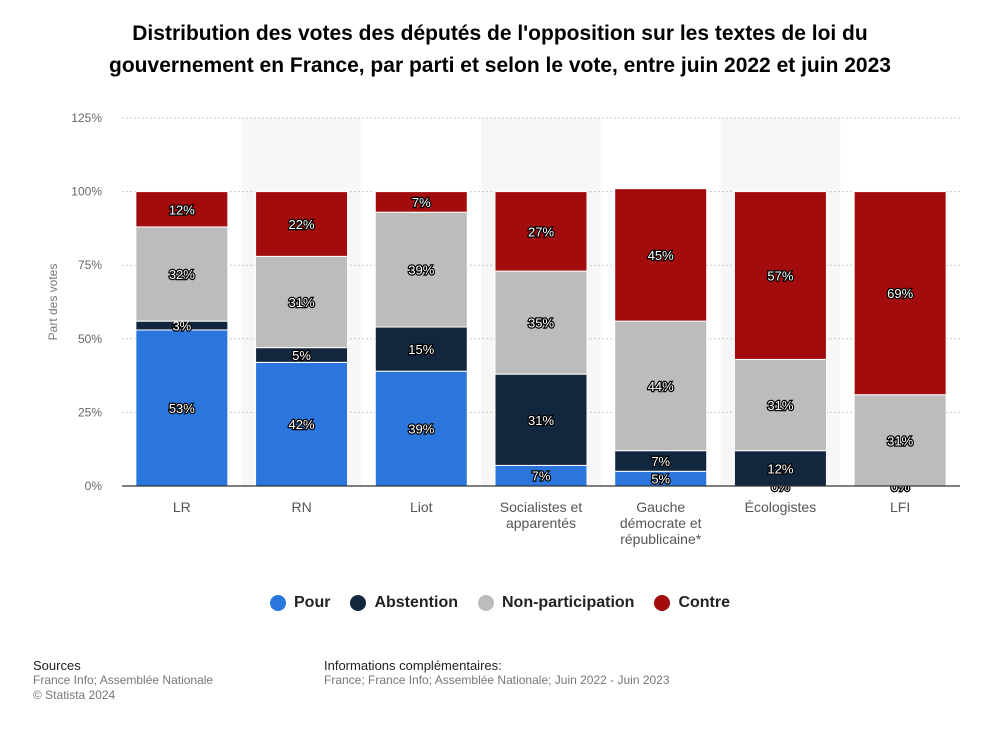  I want to click on y-tick-label: 25%, so click(90, 412).